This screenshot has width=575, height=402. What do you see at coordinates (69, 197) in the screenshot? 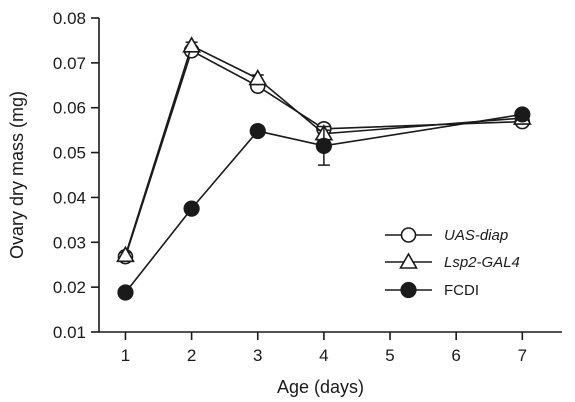
I see `y-tick-label: 0.04` at bounding box center [69, 197].